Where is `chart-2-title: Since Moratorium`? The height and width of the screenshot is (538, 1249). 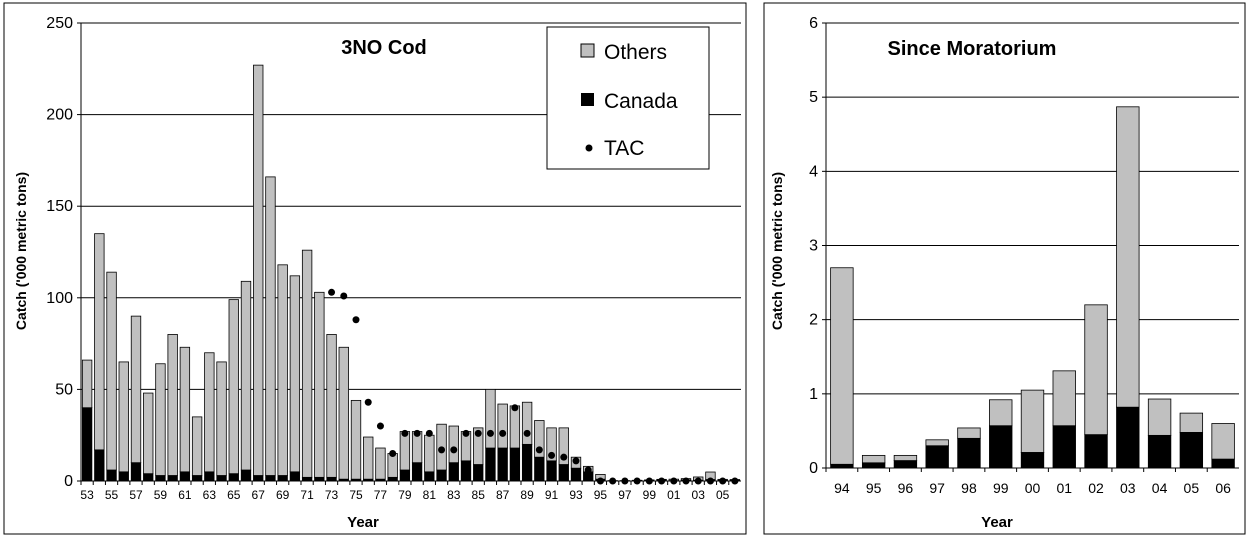 chart-2-title: Since Moratorium is located at coordinates (972, 49).